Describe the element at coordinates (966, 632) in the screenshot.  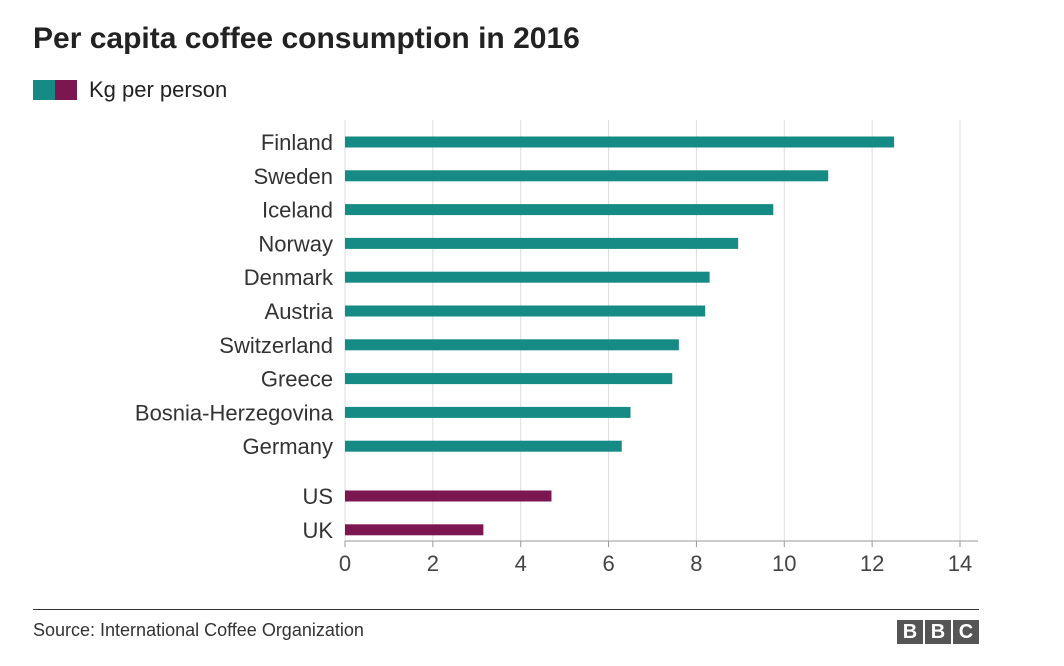
I see `bbc-logo-letter: C` at that location.